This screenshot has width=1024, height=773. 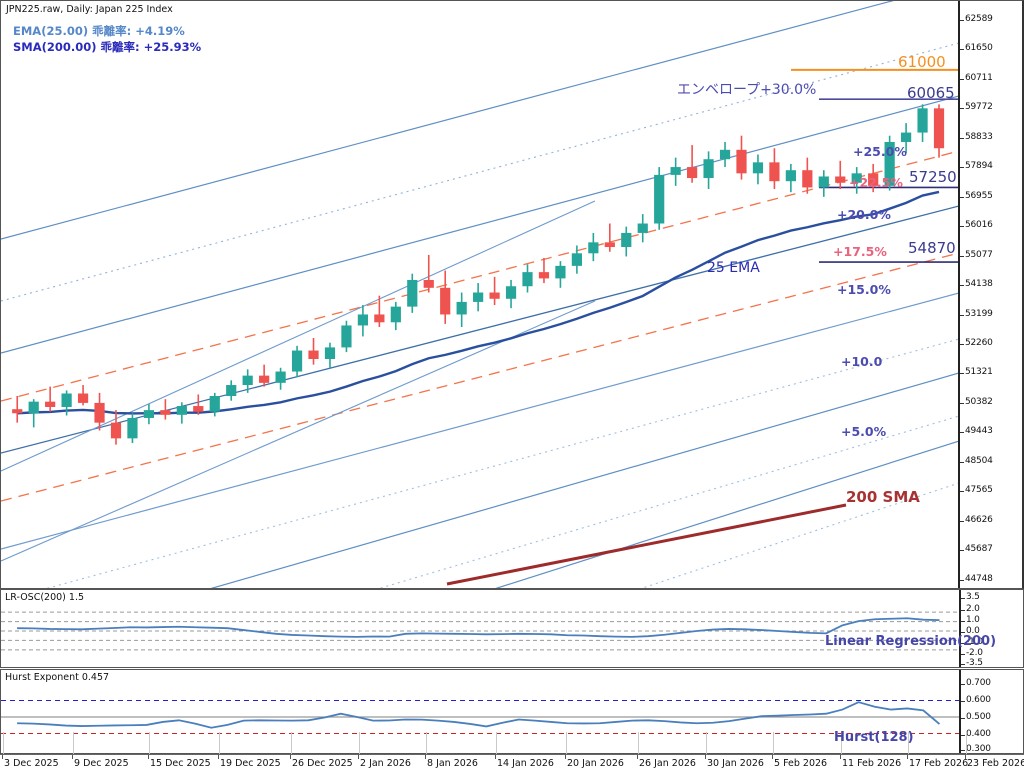 I want to click on lr-plot-area, so click(x=480, y=628).